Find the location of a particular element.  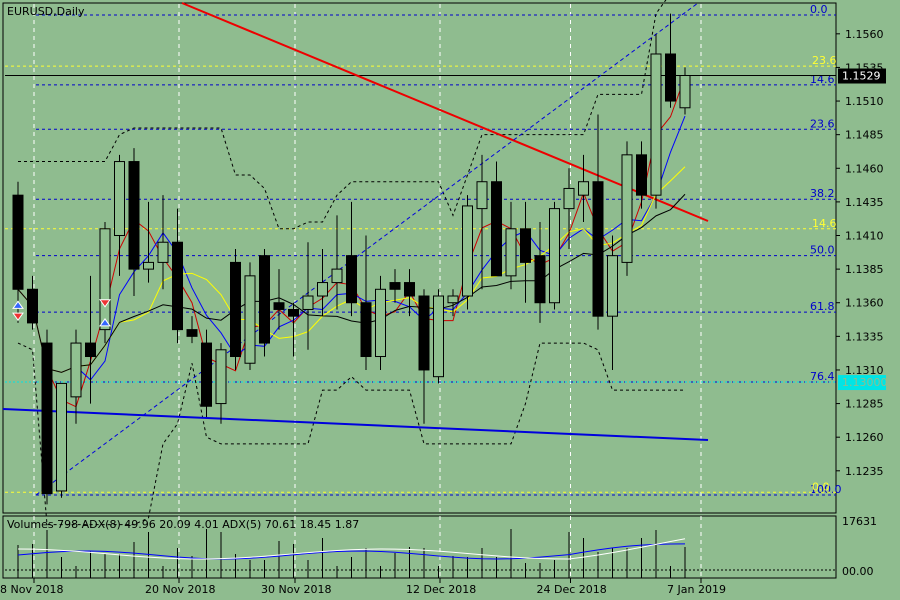

level-76-label: 1.13000 is located at coordinates (865, 382).